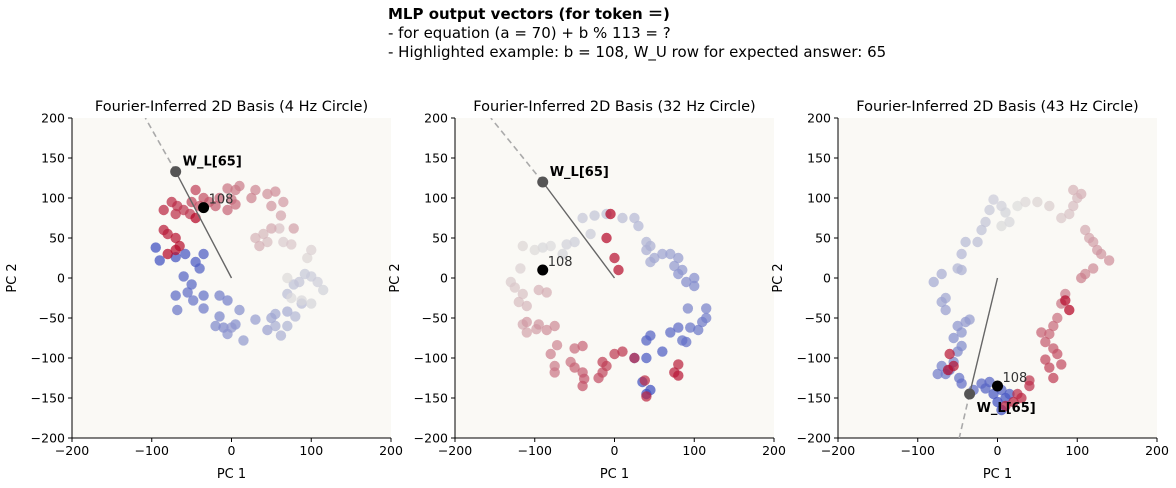 The height and width of the screenshot is (488, 1176). Describe the element at coordinates (819, 158) in the screenshot. I see `y-tick-label: 150` at that location.